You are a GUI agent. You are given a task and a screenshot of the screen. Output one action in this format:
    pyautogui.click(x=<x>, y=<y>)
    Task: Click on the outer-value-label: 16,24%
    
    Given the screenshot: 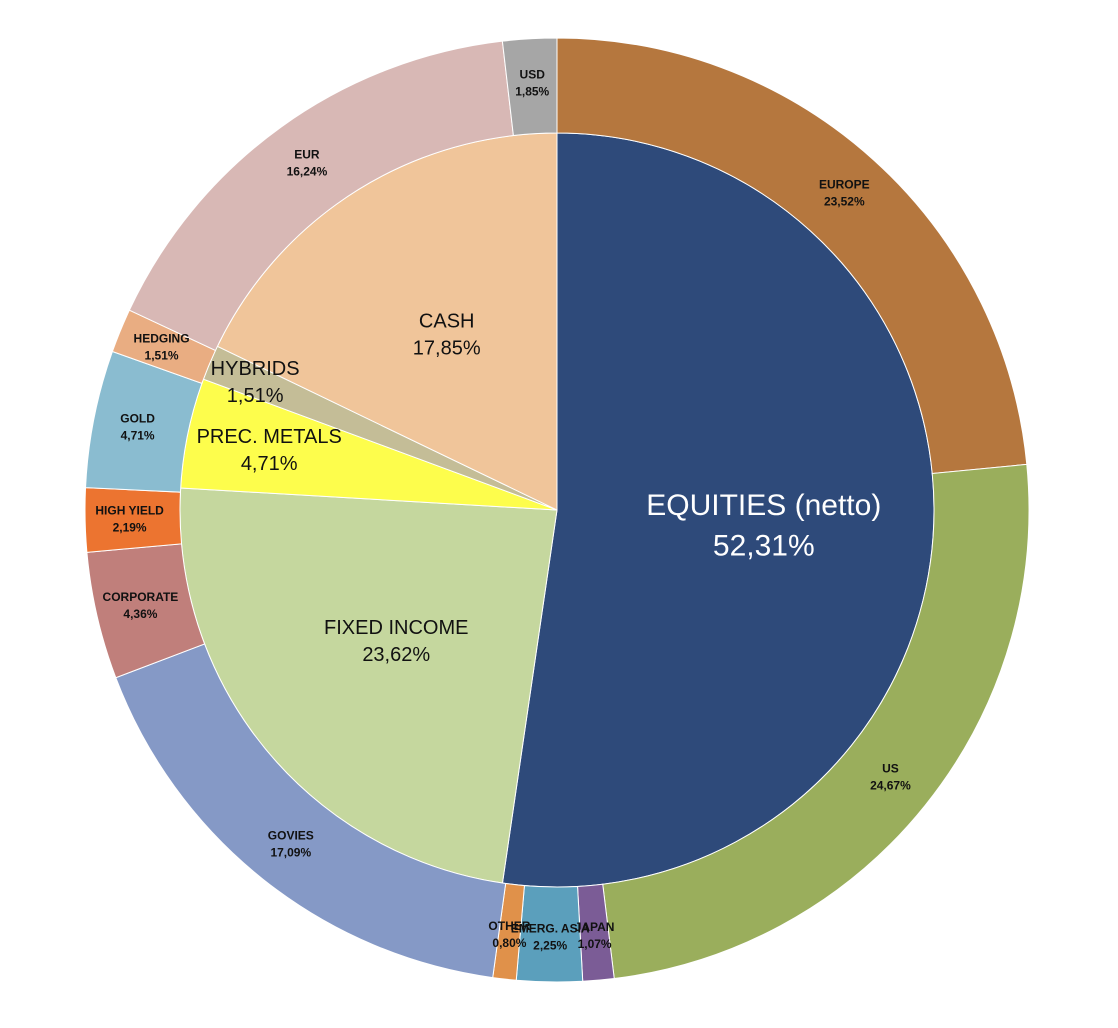 What is the action you would take?
    pyautogui.click(x=307, y=171)
    